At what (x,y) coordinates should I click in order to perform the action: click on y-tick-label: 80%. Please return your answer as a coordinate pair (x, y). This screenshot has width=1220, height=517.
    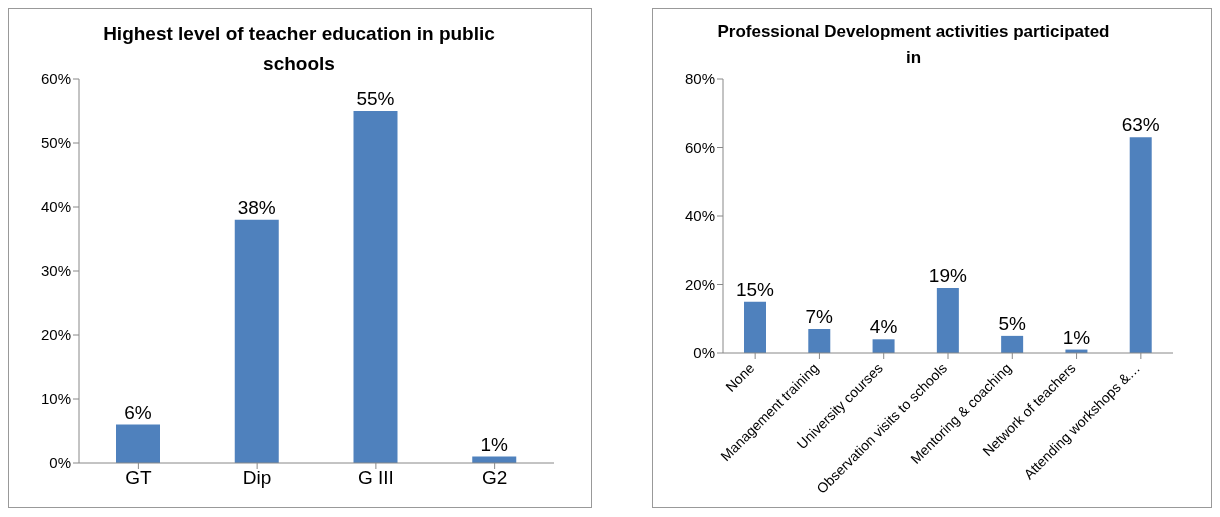
    Looking at the image, I should click on (700, 79).